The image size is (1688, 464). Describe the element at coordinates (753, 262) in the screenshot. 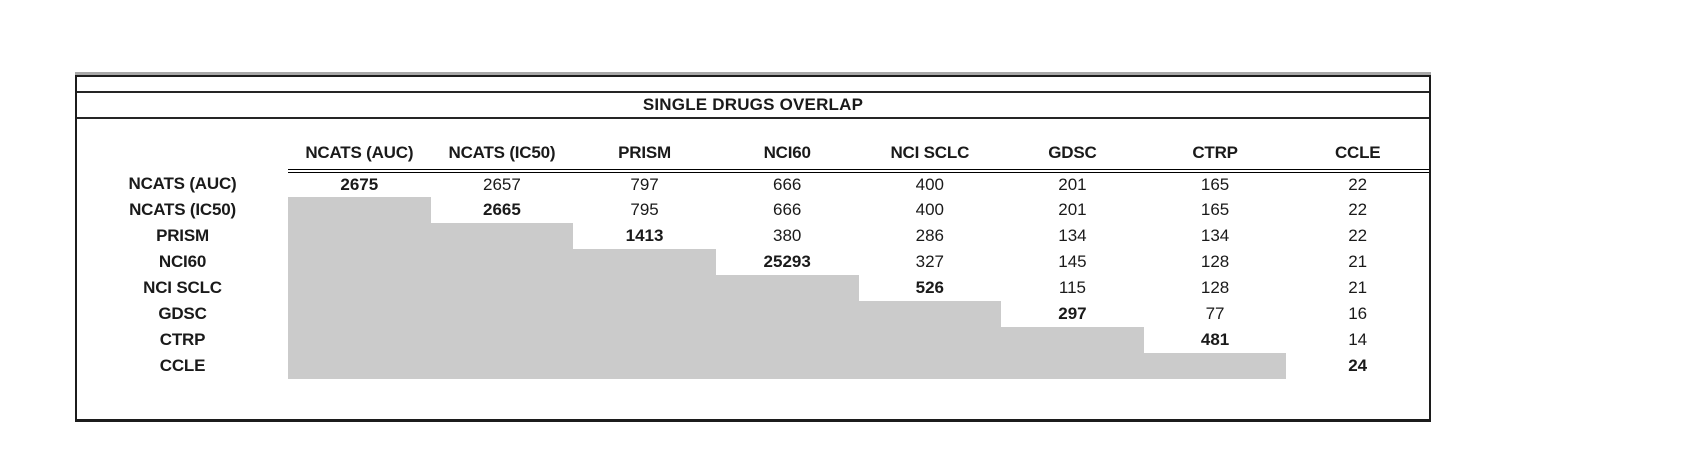

I see `matrix-row-nci60: NCI60 25293 327 145 128 21` at that location.